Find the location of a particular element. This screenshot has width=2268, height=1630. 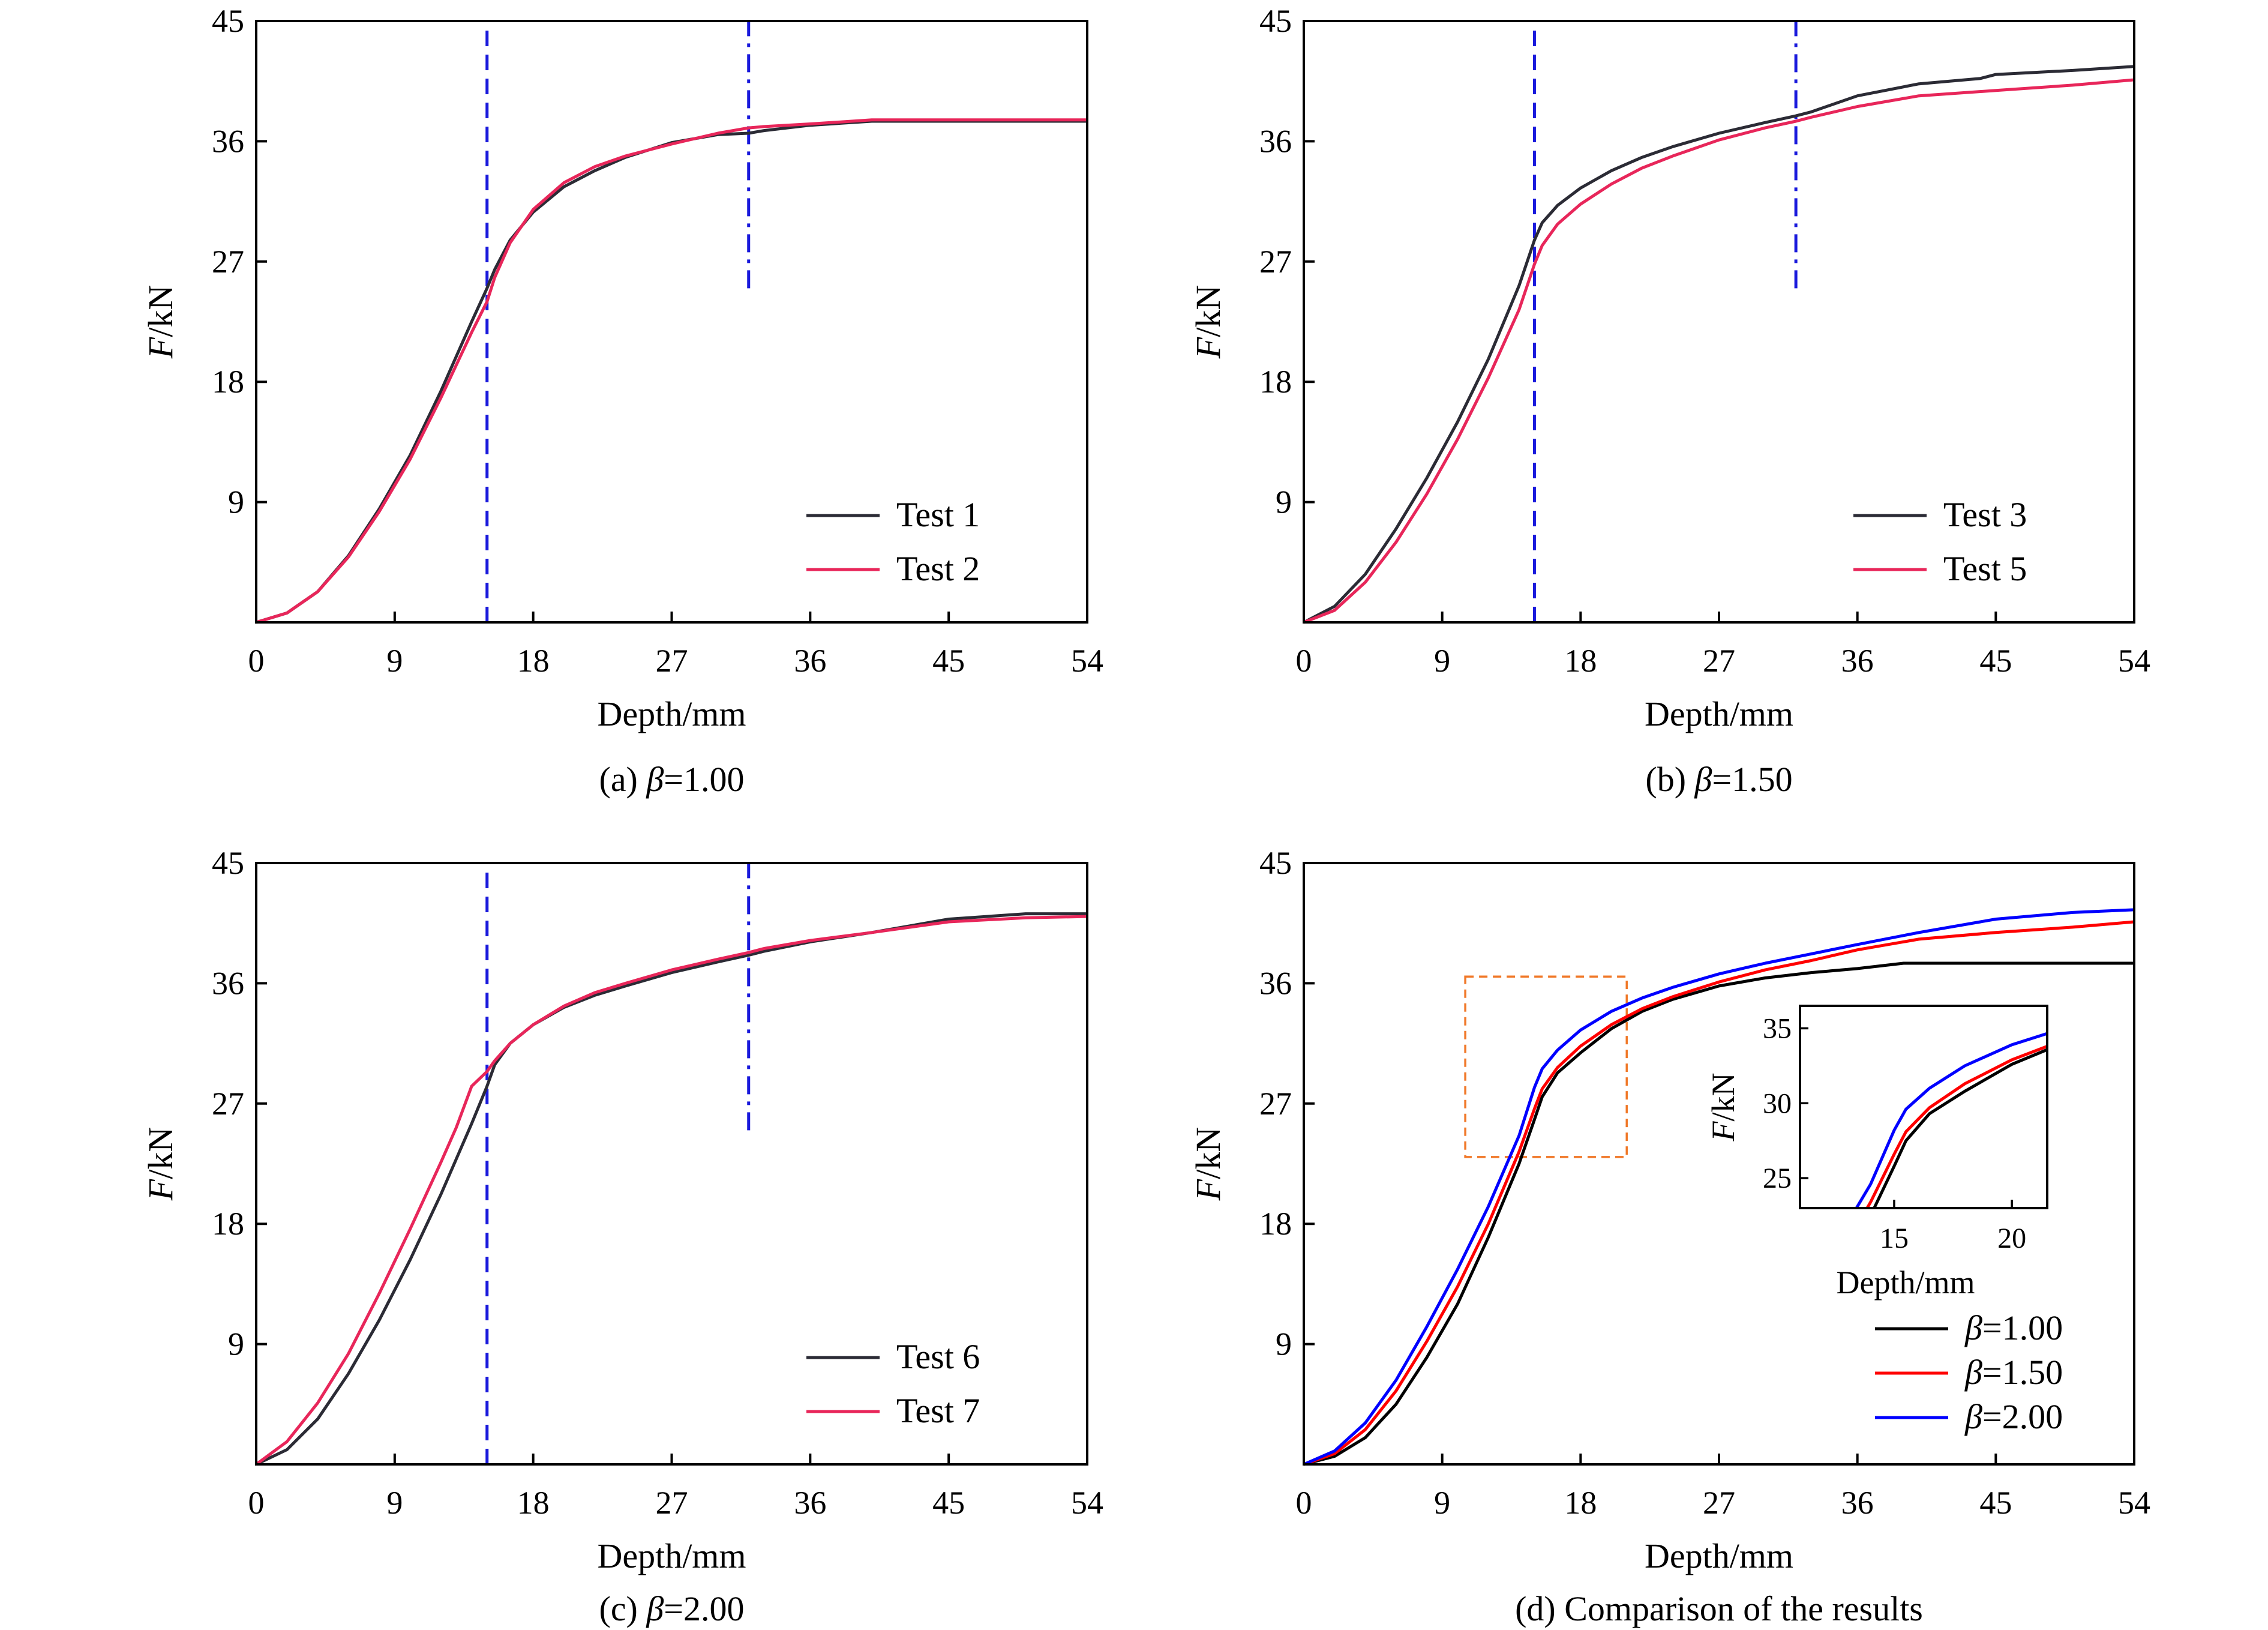

inset-y-axis-unit: /kN is located at coordinates (1723, 1097).